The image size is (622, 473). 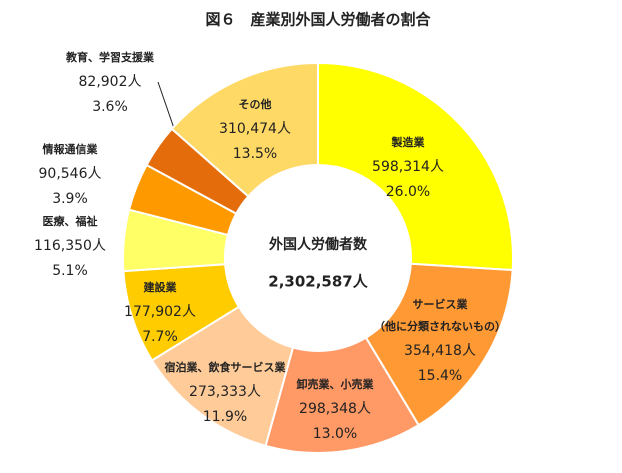 What do you see at coordinates (336, 384) in the screenshot?
I see `category-label: 卸売業、小売業` at bounding box center [336, 384].